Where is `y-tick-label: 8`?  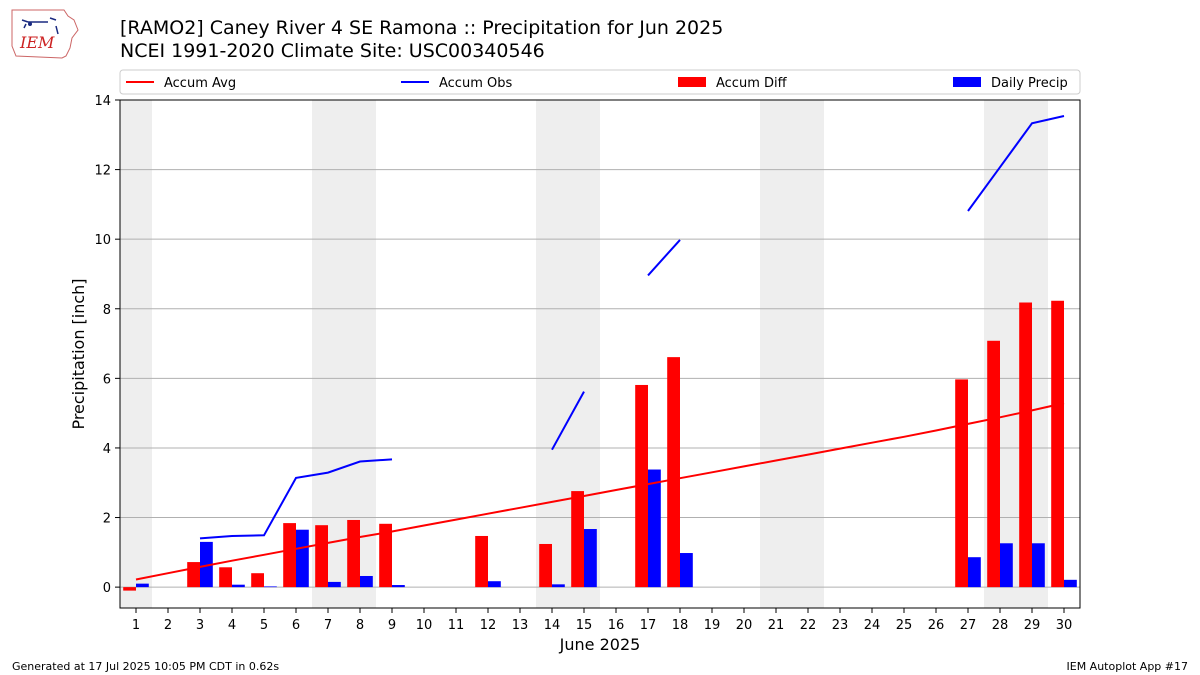 y-tick-label: 8 is located at coordinates (107, 310).